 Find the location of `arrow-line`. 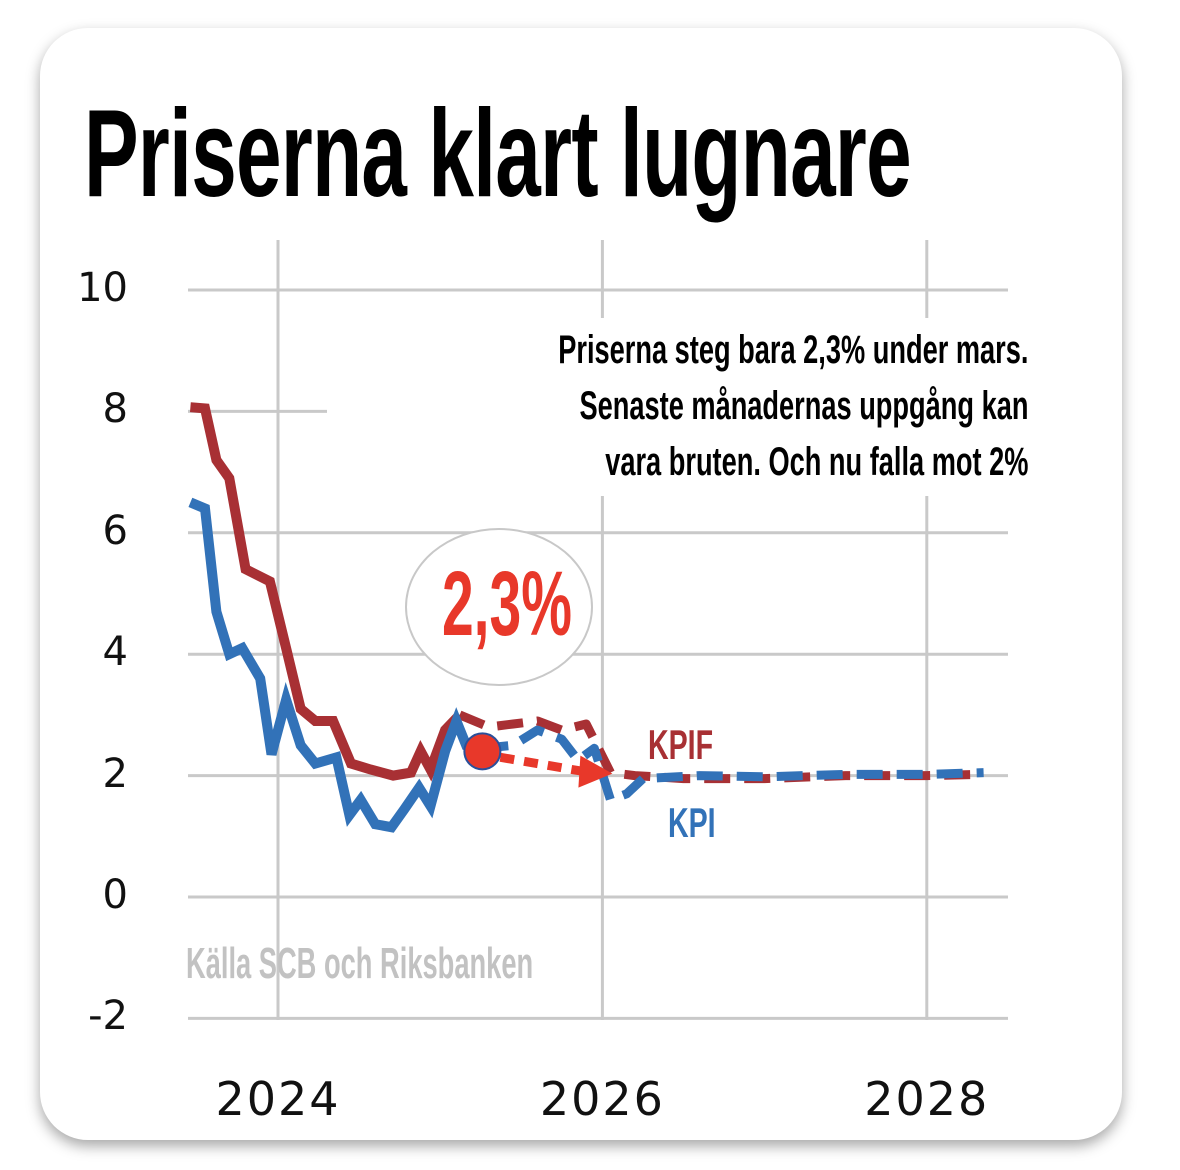

arrow-line is located at coordinates (542, 764).